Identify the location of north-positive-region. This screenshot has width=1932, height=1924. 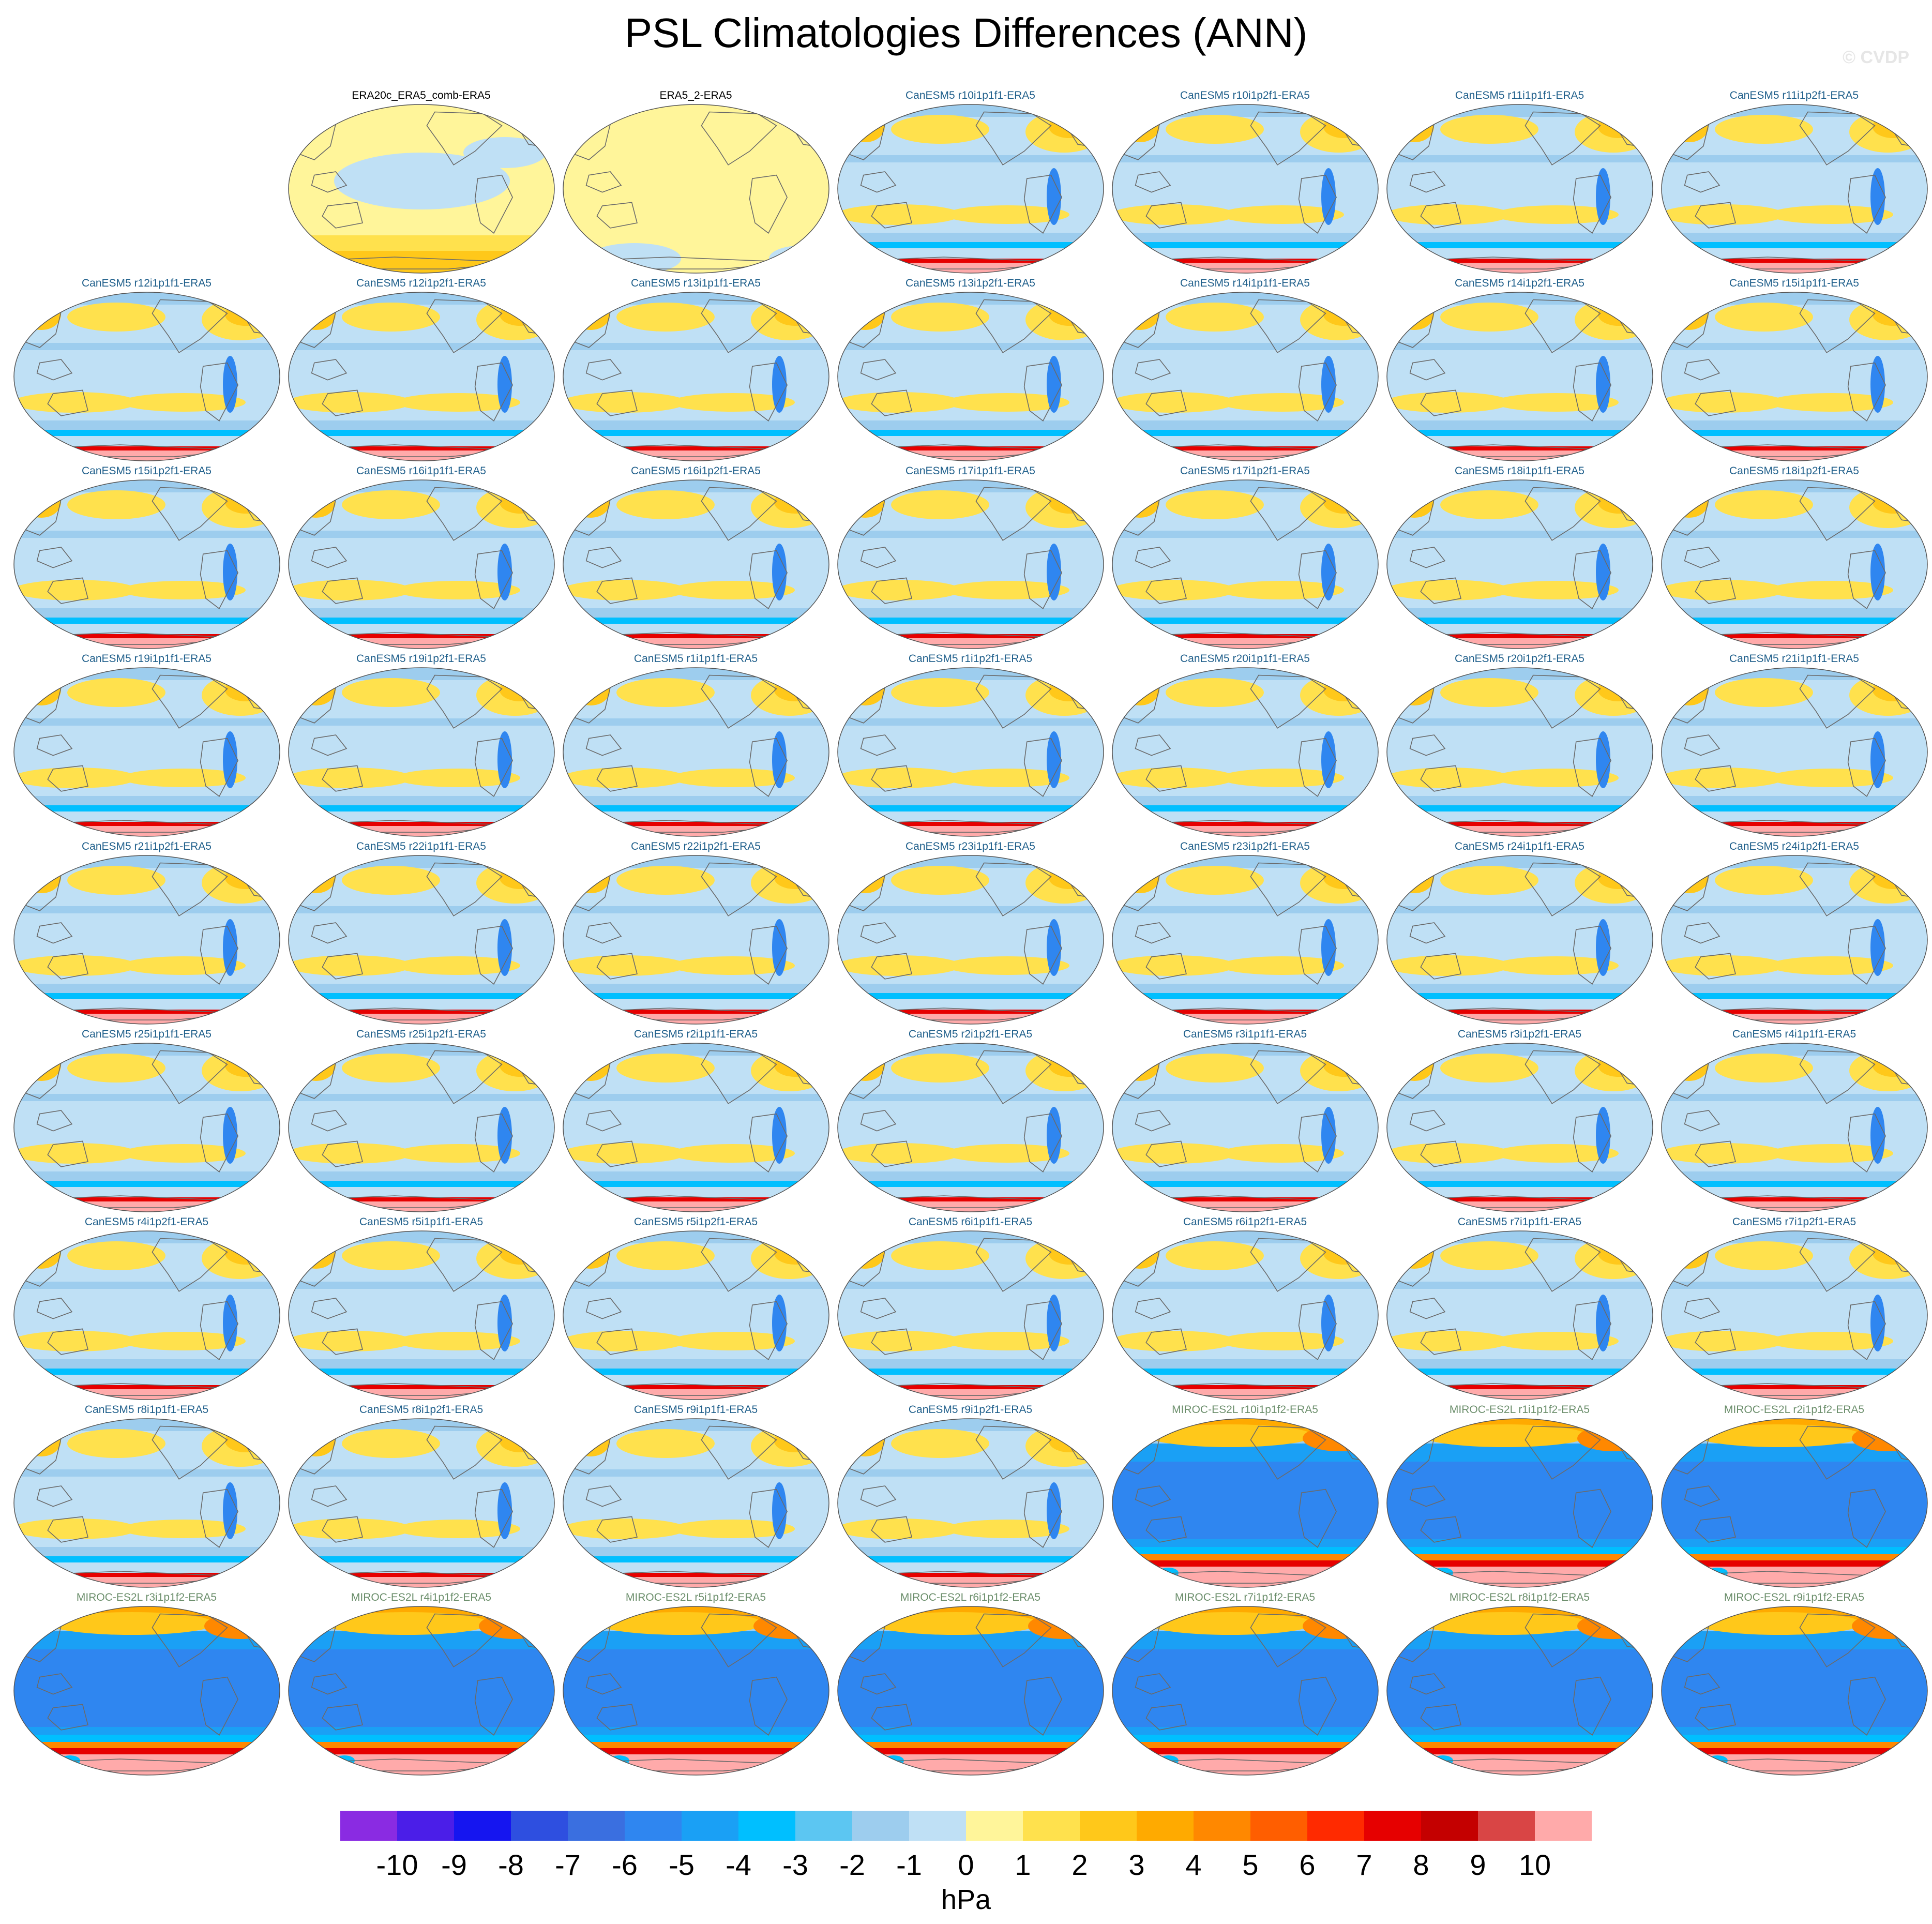
(955, 1623).